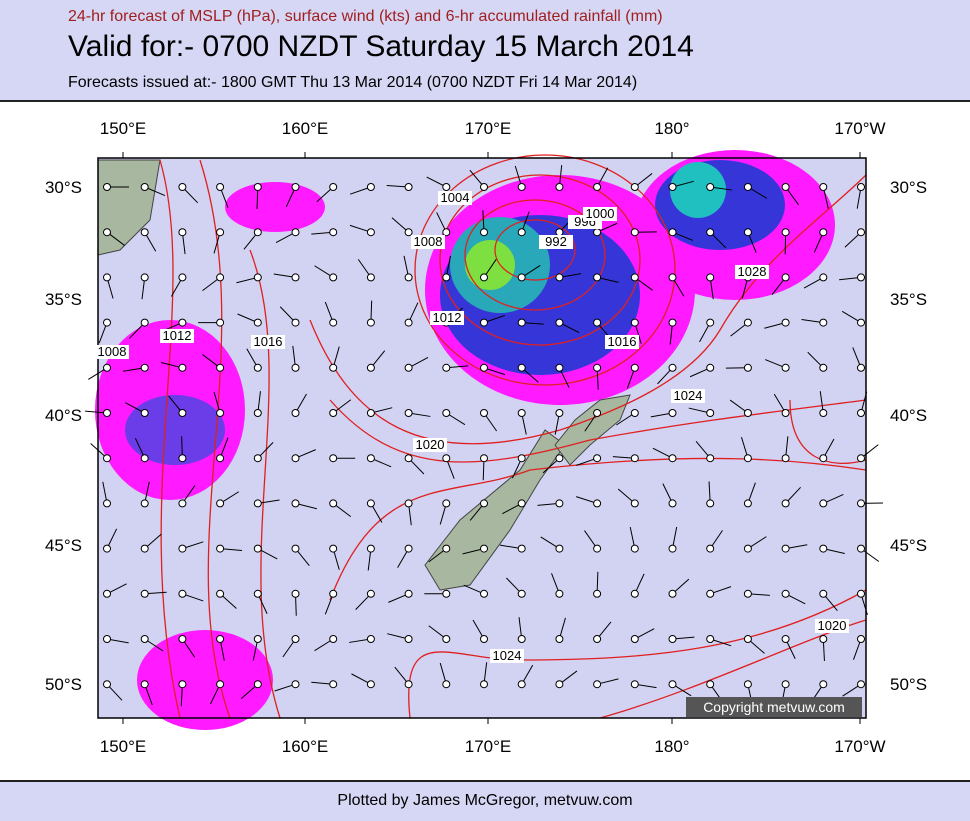  I want to click on isobar-label: 1016, so click(622, 341).